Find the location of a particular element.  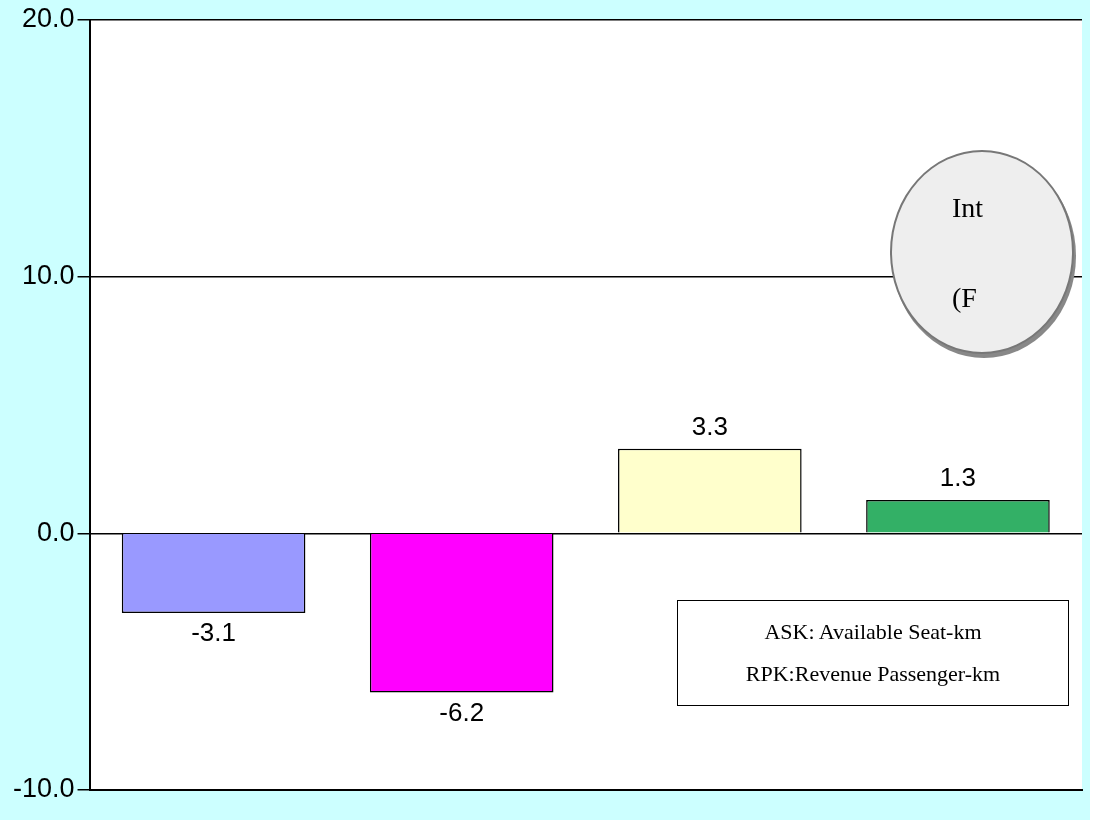

text-box: ASK: Available Seat-km RPK:Revenue Passenger-km is located at coordinates (873, 653).